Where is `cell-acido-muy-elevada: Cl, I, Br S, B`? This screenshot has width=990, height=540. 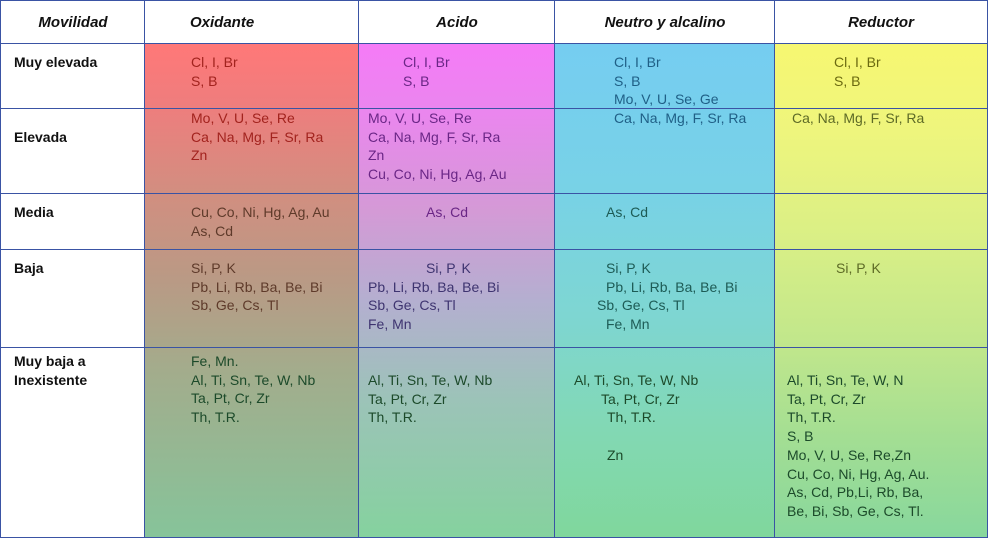 cell-acido-muy-elevada: Cl, I, Br S, B is located at coordinates (426, 71).